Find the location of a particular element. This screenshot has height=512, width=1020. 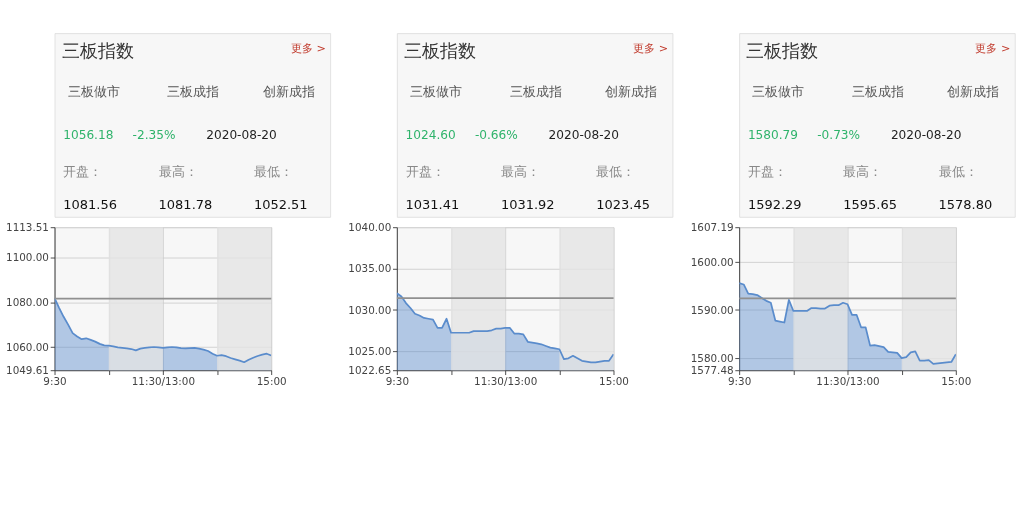

text: 1024.60 is located at coordinates (430, 134).